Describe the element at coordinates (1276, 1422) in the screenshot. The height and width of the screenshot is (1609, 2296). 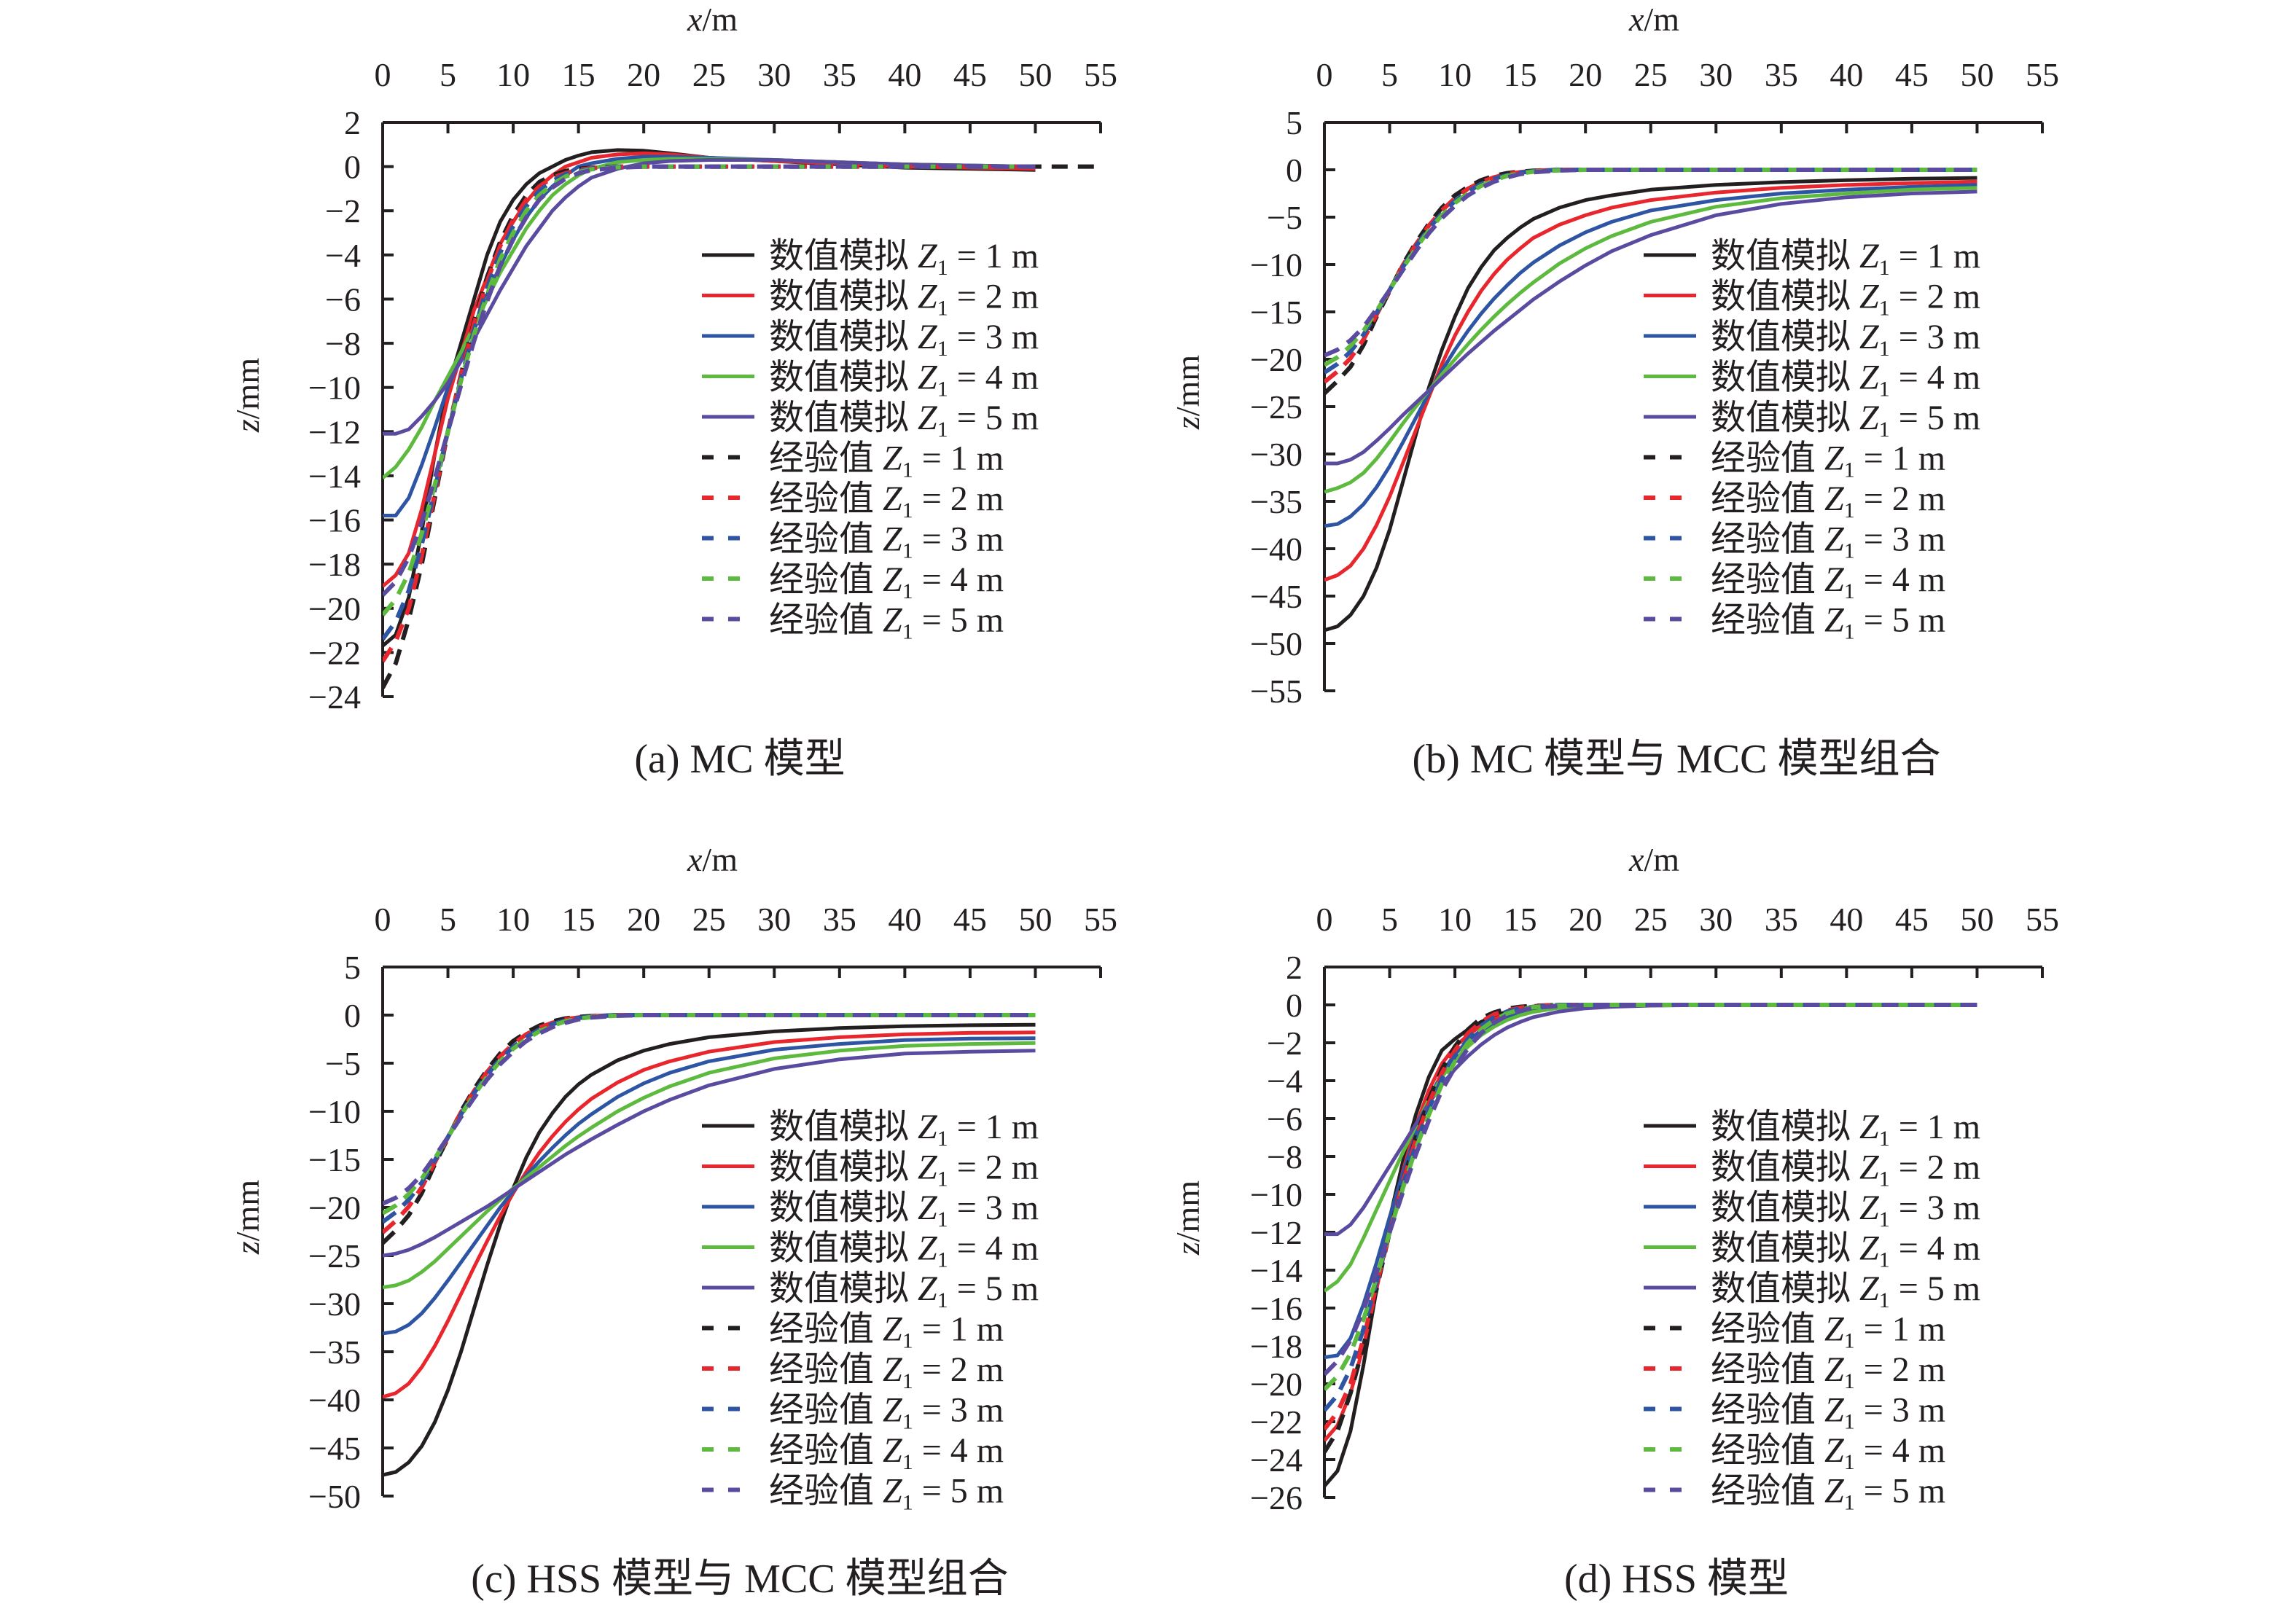
I see `y-tick-label: −22` at that location.